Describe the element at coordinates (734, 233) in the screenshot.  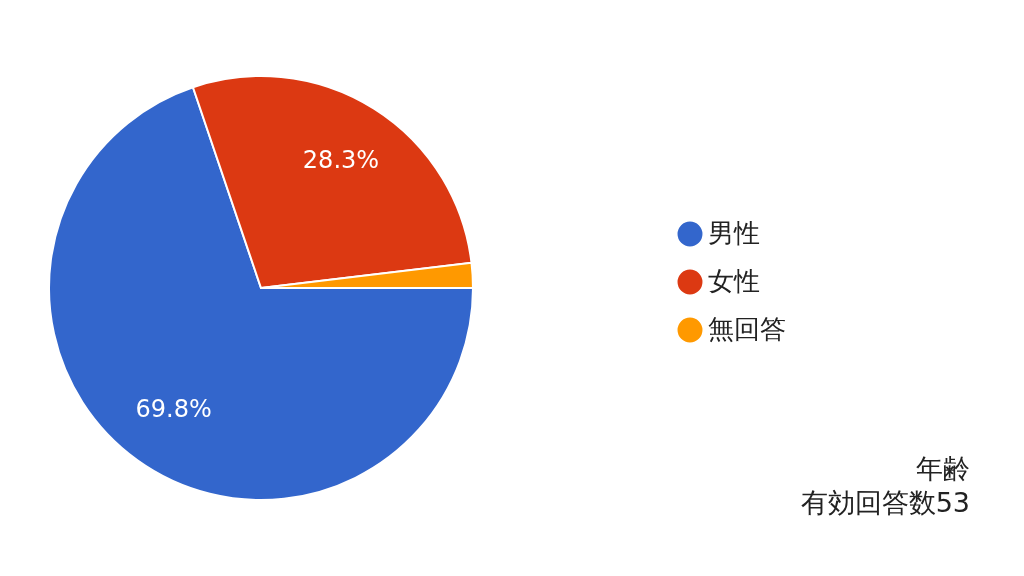
I see `legend-label: 男性` at that location.